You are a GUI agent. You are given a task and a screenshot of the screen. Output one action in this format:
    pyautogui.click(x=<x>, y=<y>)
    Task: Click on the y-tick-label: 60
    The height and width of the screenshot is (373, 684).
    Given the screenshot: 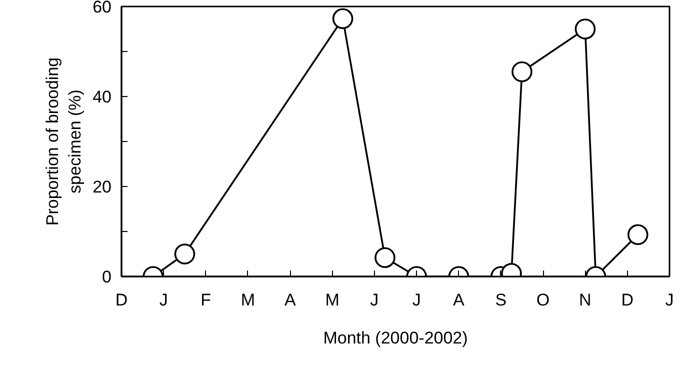 What is the action you would take?
    pyautogui.click(x=102, y=8)
    